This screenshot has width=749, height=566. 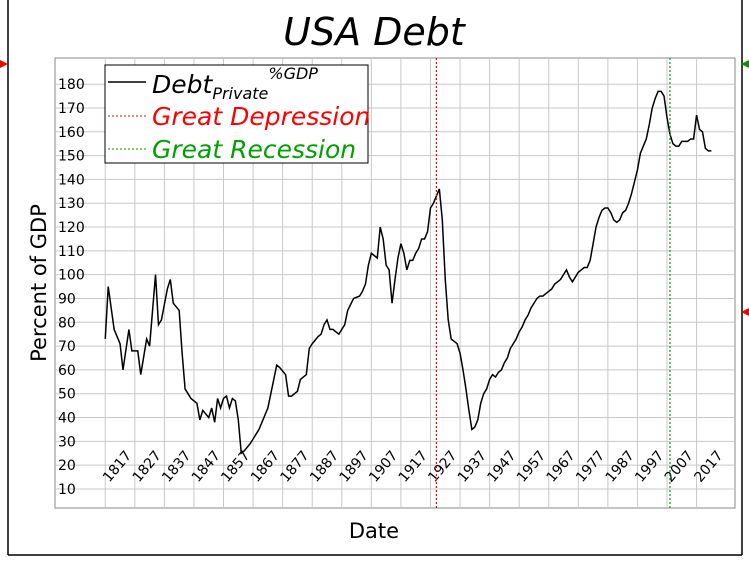 What do you see at coordinates (67, 395) in the screenshot?
I see `y-tick-label: 50` at bounding box center [67, 395].